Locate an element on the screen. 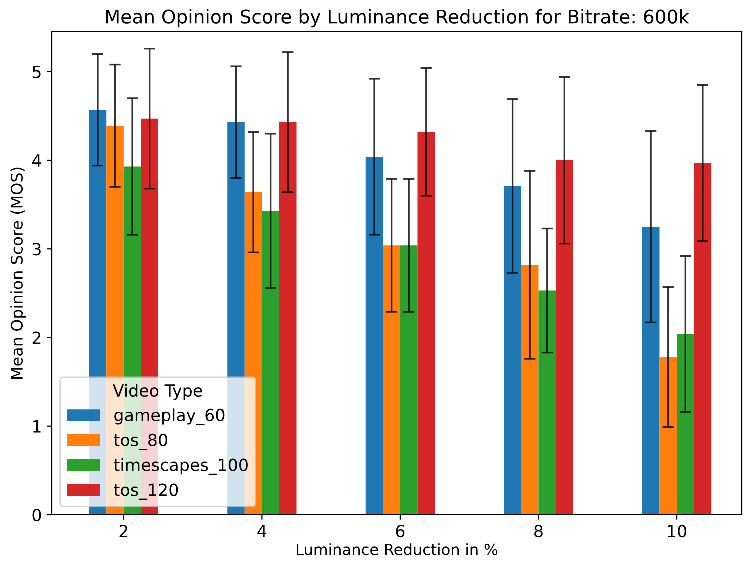 The image size is (744, 562). x-tick-label: 8 is located at coordinates (538, 531).